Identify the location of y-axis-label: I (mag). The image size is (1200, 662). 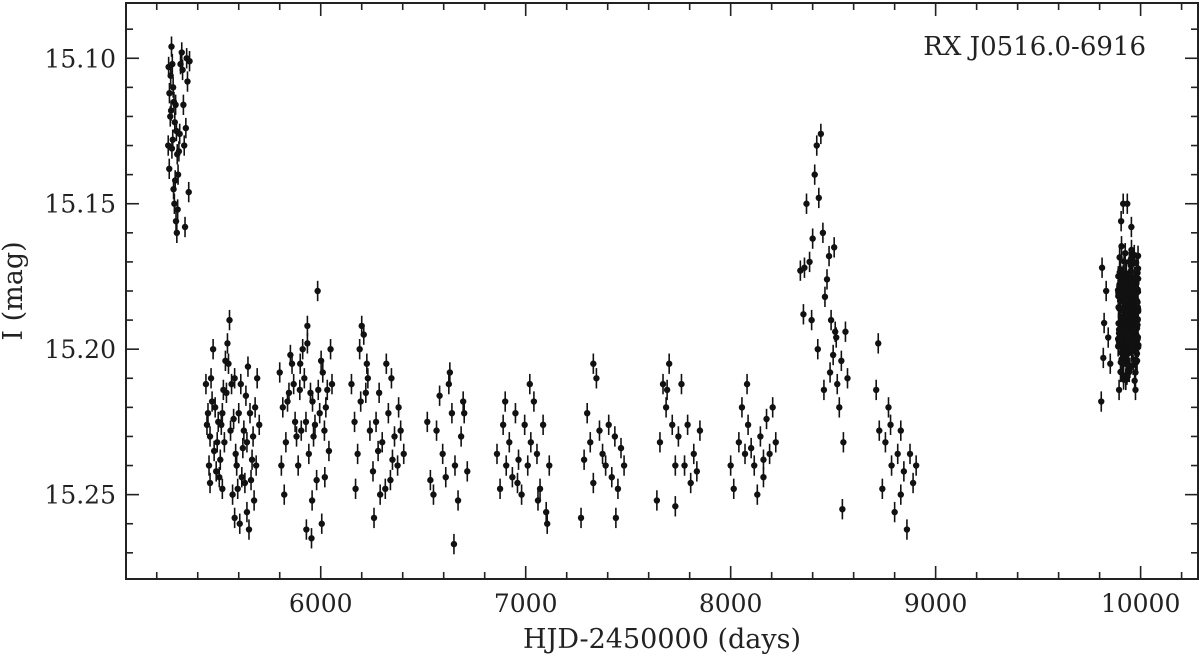
(14, 290).